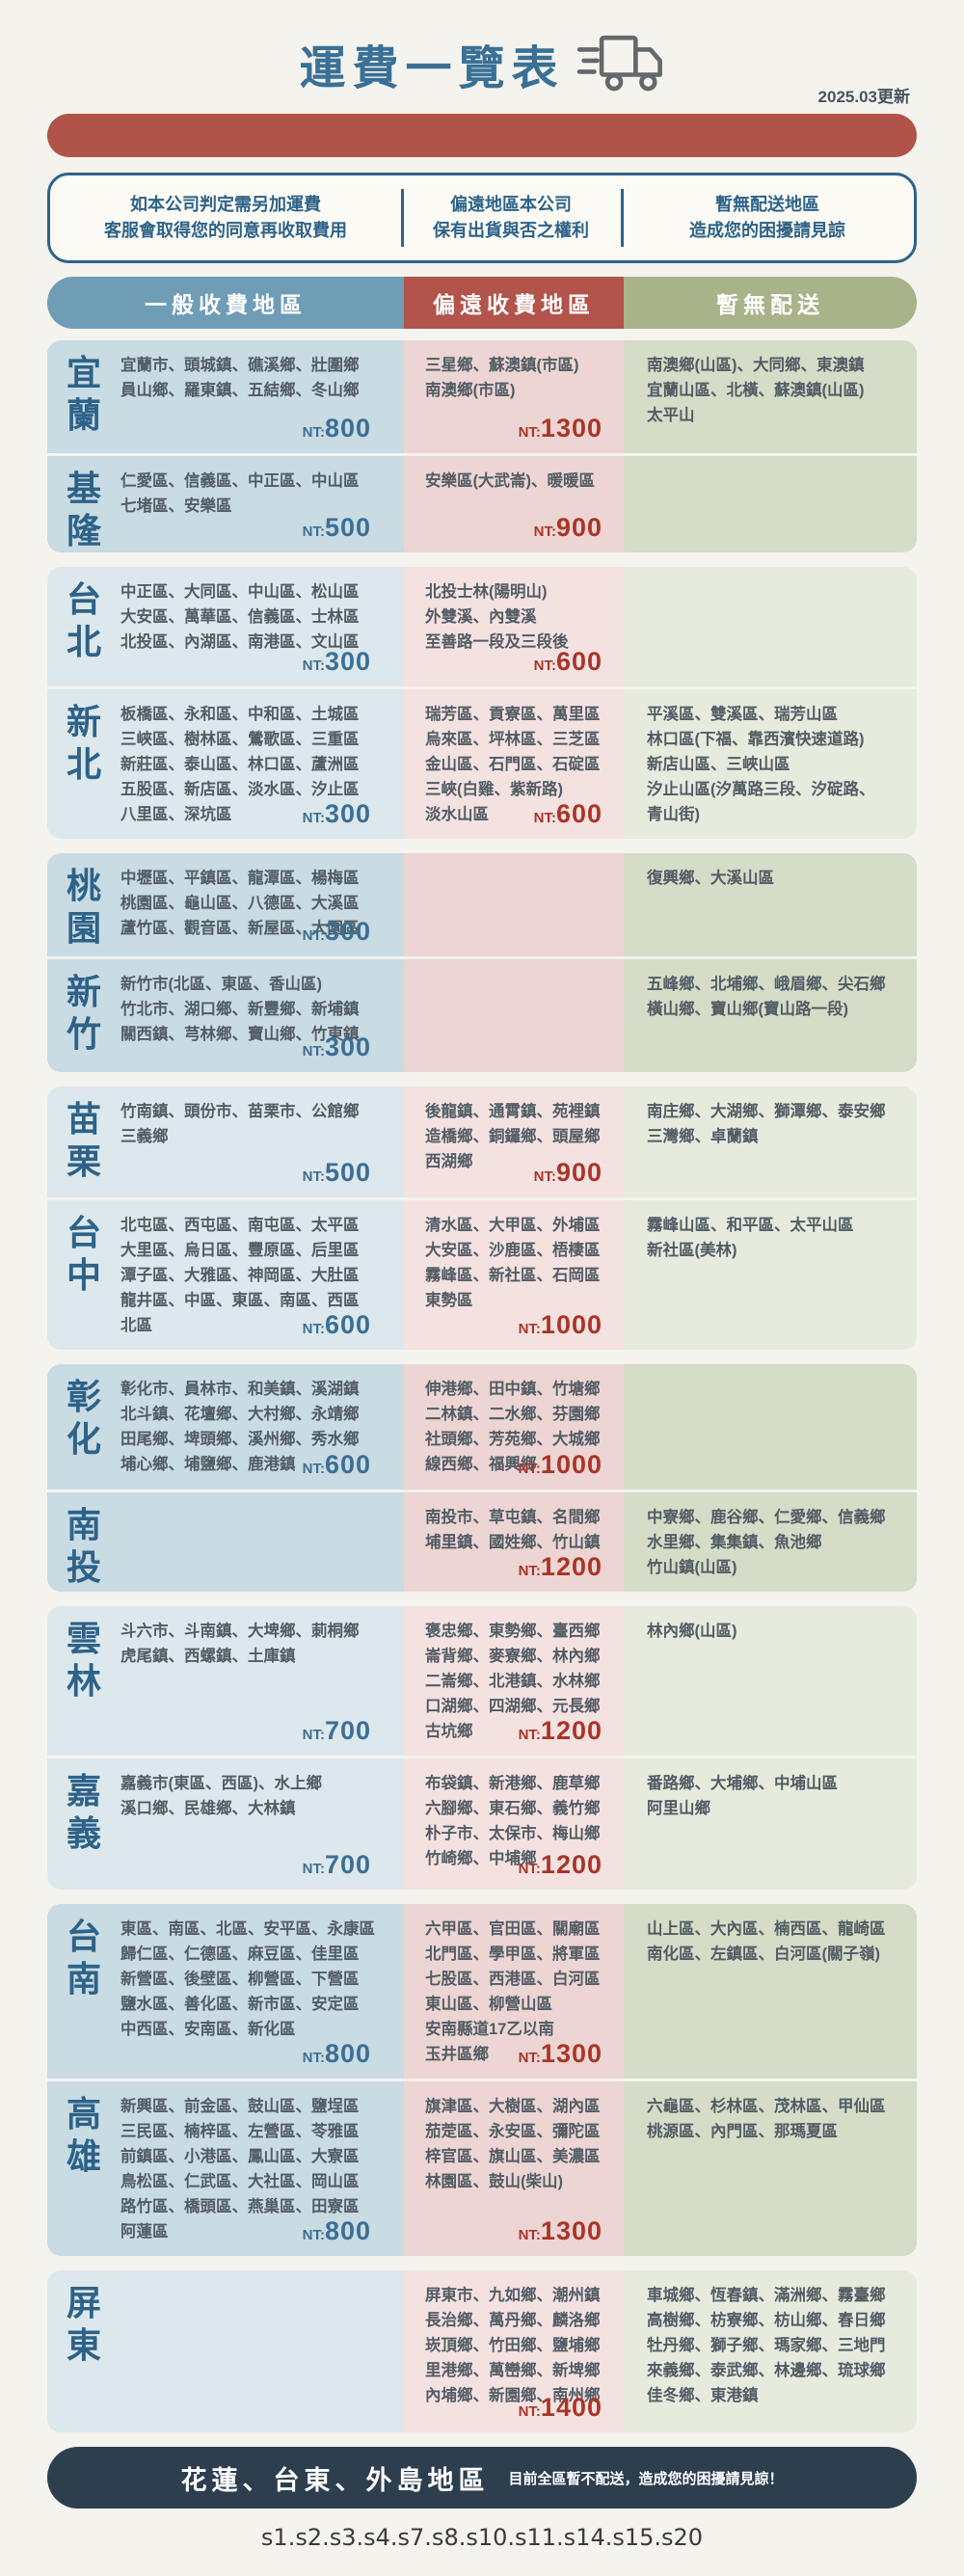  I want to click on area-line: 二林鎮、二水鄉、芬園鄉, so click(513, 1415).